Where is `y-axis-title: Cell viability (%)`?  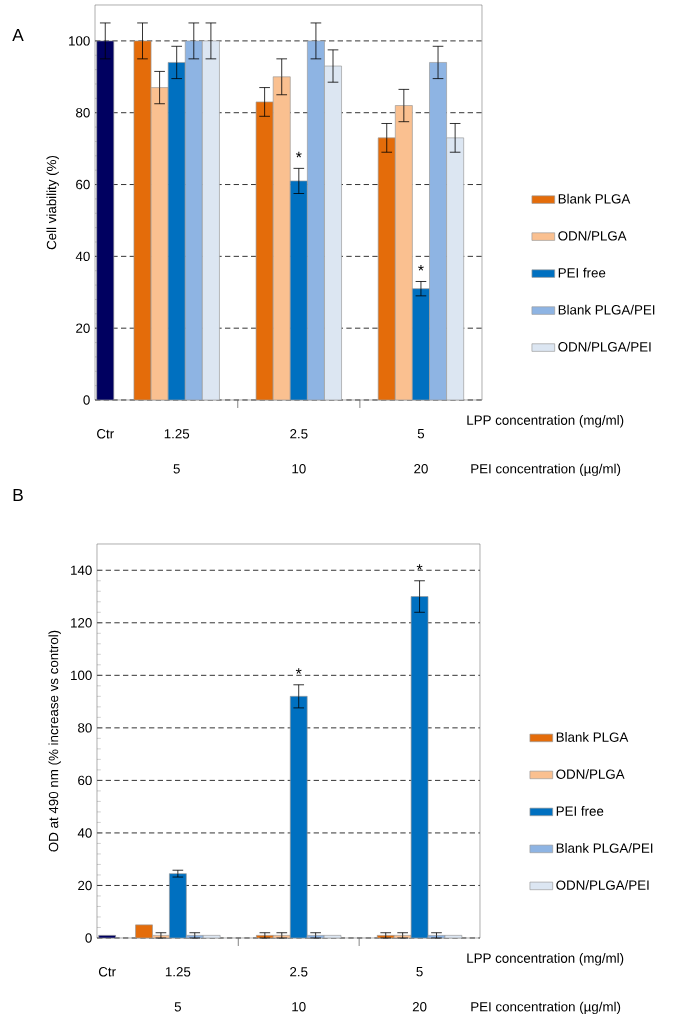 y-axis-title: Cell viability (%) is located at coordinates (52, 202).